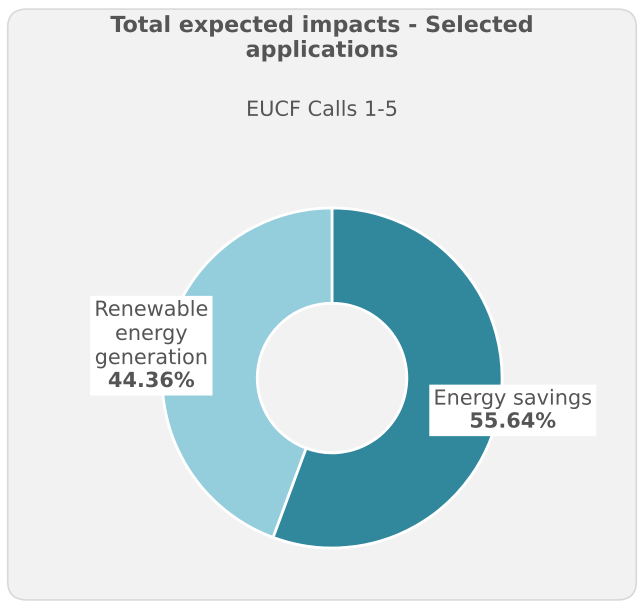 The width and height of the screenshot is (644, 606). Describe the element at coordinates (151, 380) in the screenshot. I see `data-label: 44.36%` at that location.